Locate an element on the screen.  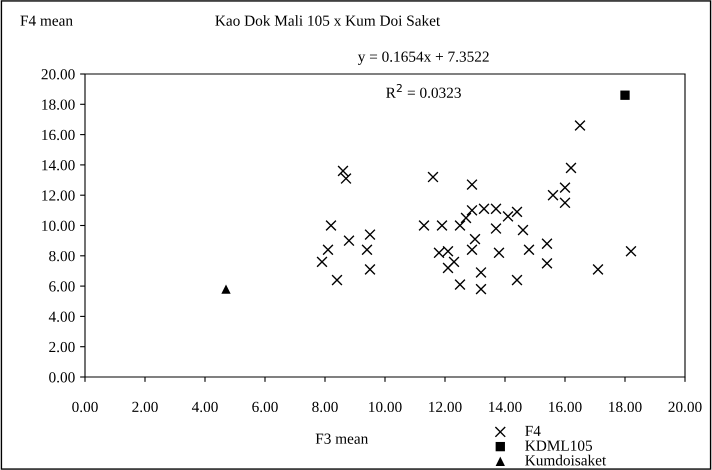
y-tick-label: 10.00 is located at coordinates (58, 226).